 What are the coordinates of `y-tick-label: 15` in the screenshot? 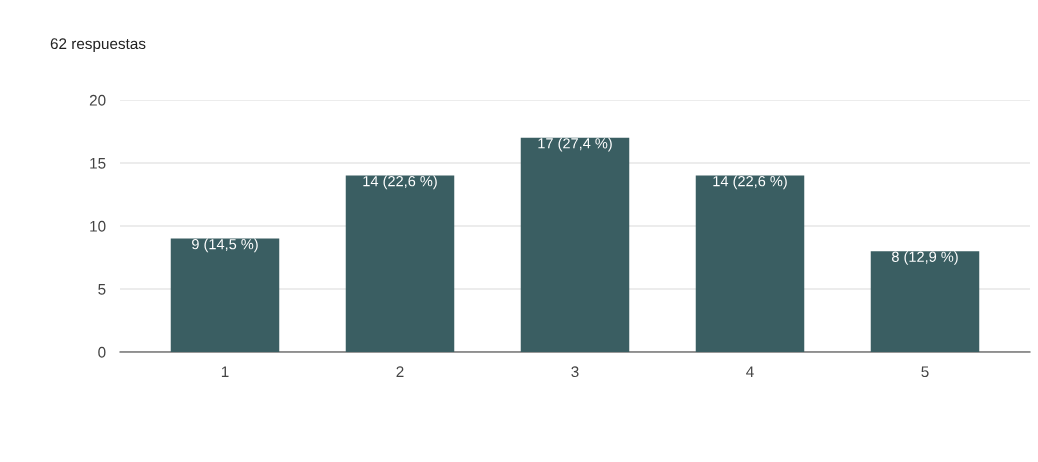 It's located at (98, 163).